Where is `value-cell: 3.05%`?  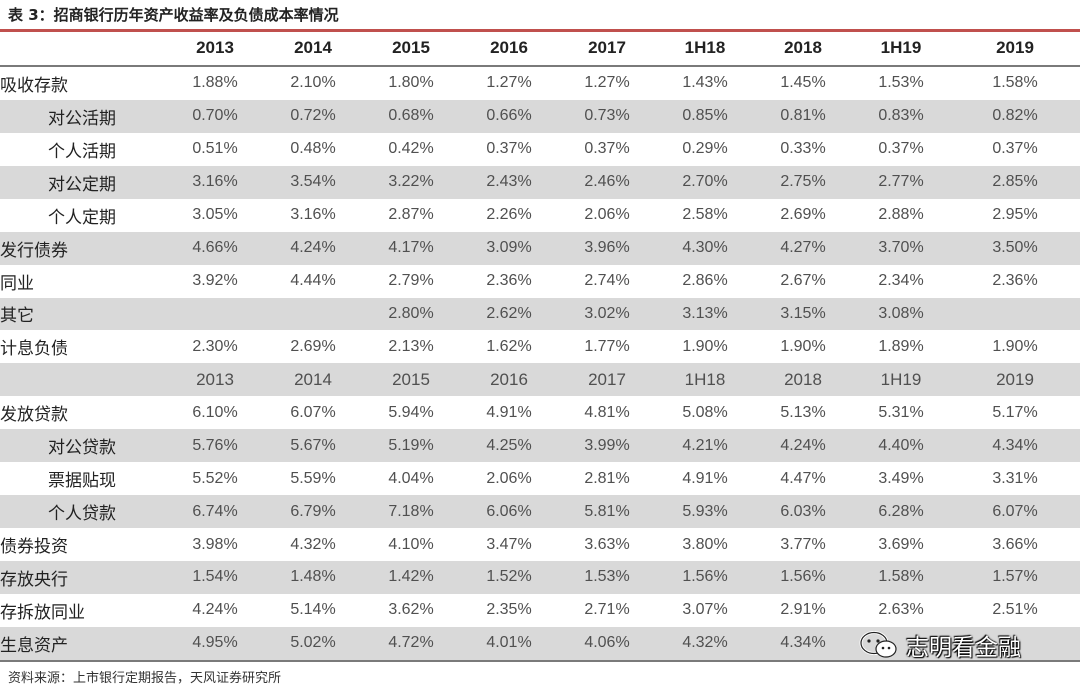
value-cell: 3.05% is located at coordinates (215, 215).